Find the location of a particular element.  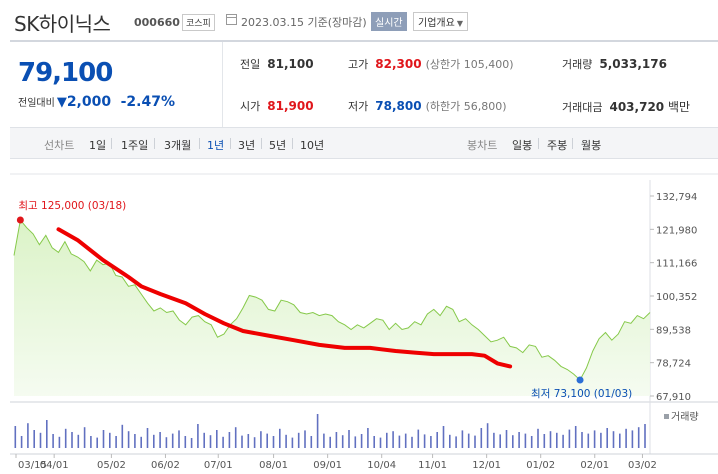

stat-prev-close: 전일 81,100 is located at coordinates (277, 64).